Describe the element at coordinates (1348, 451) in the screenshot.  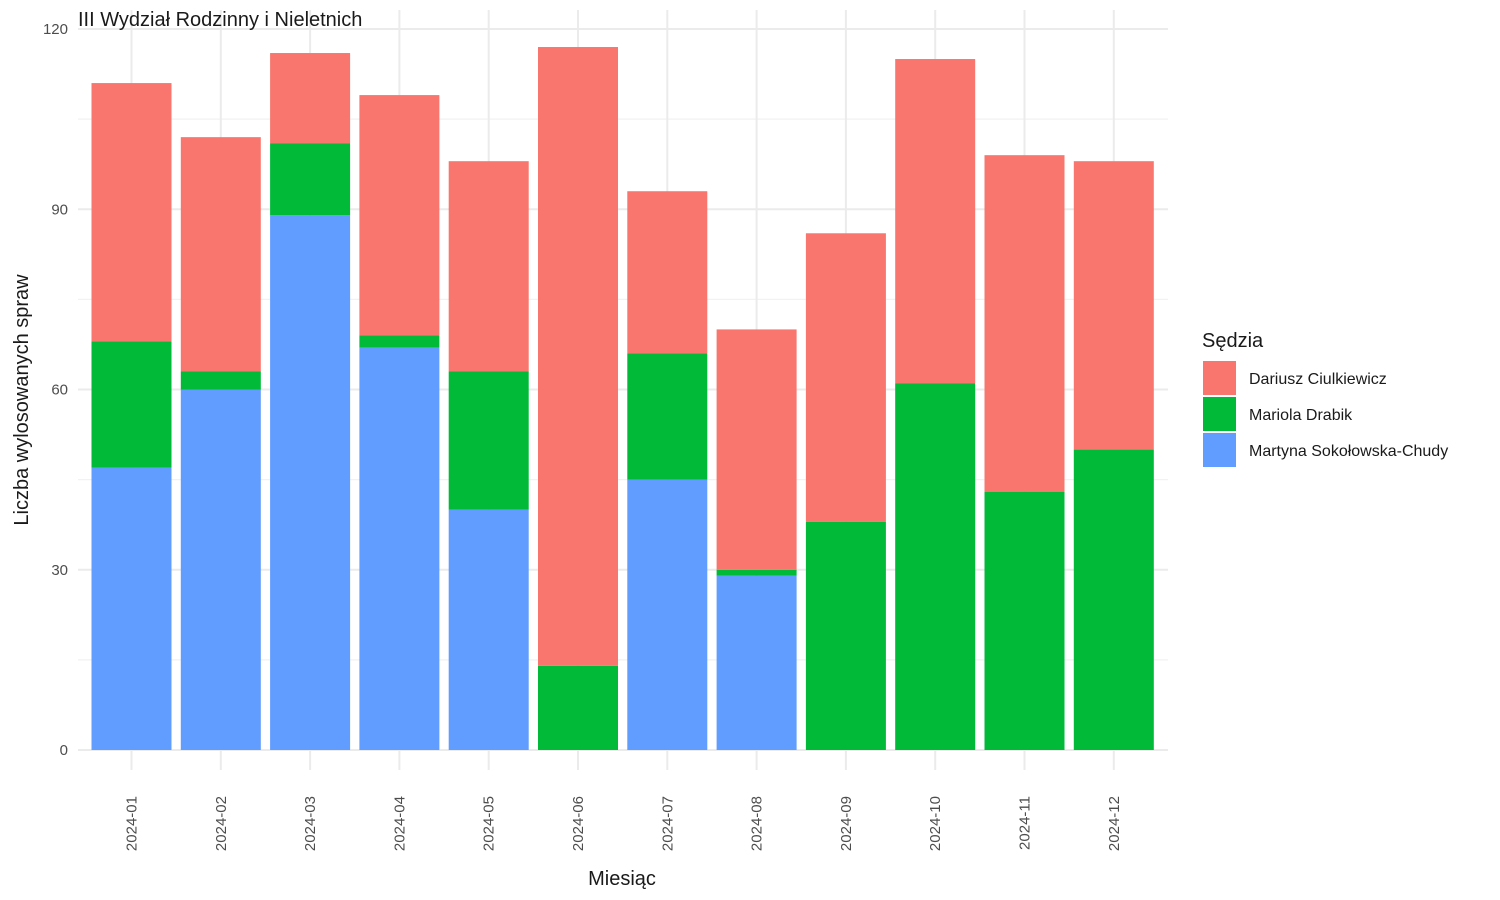
I see `legend-label: Martyna Sokołowska-Chudy` at that location.